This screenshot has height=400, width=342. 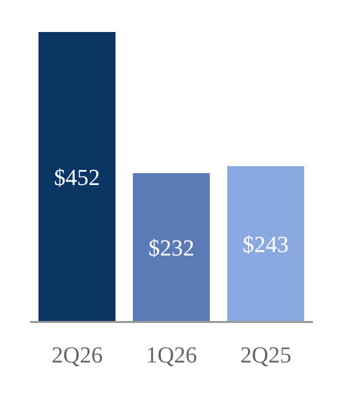 What do you see at coordinates (172, 355) in the screenshot?
I see `x-tick-label: 1Q26` at bounding box center [172, 355].